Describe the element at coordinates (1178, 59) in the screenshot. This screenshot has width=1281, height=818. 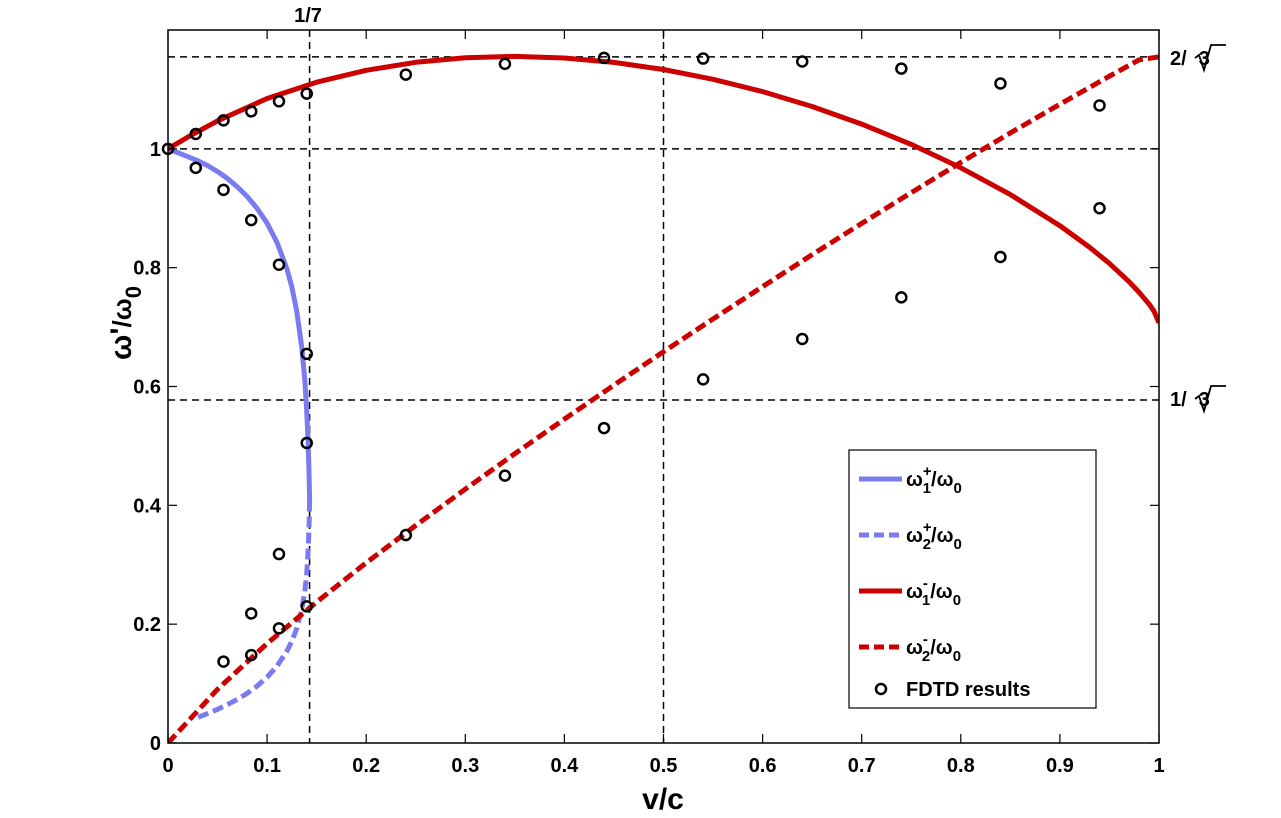
I see `annotation-upper-prefix: 2/` at that location.